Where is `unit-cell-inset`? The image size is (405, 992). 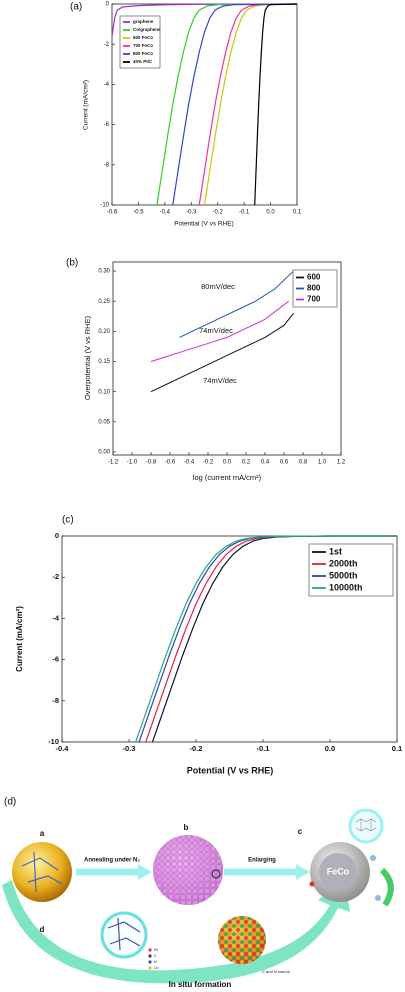 unit-cell-inset is located at coordinates (124, 935).